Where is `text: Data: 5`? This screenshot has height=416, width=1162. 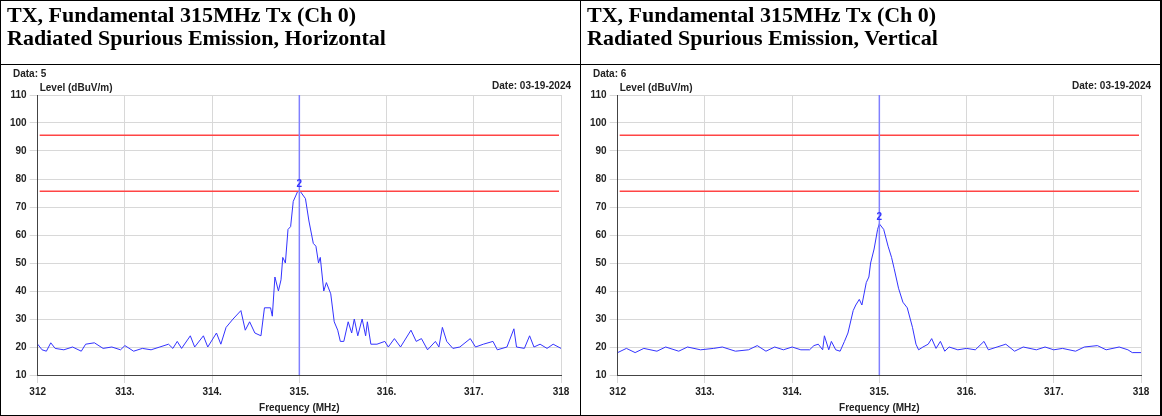 text: Data: 5 is located at coordinates (30, 73).